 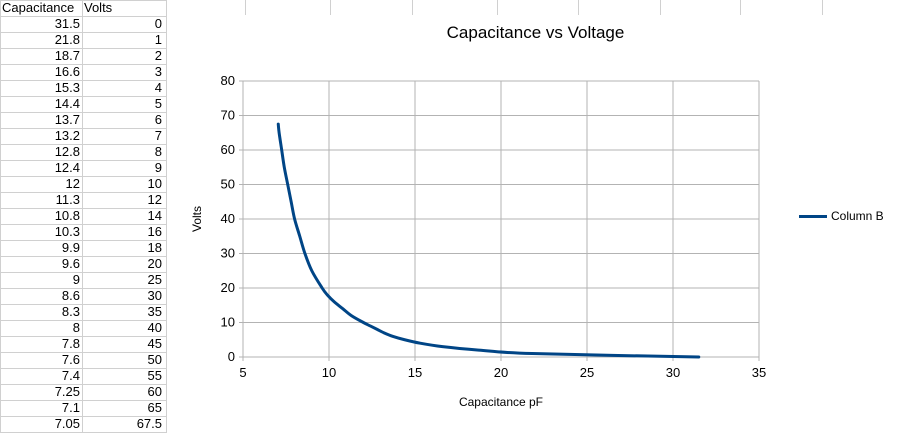 What do you see at coordinates (158, 151) in the screenshot?
I see `volts-cell: 8` at bounding box center [158, 151].